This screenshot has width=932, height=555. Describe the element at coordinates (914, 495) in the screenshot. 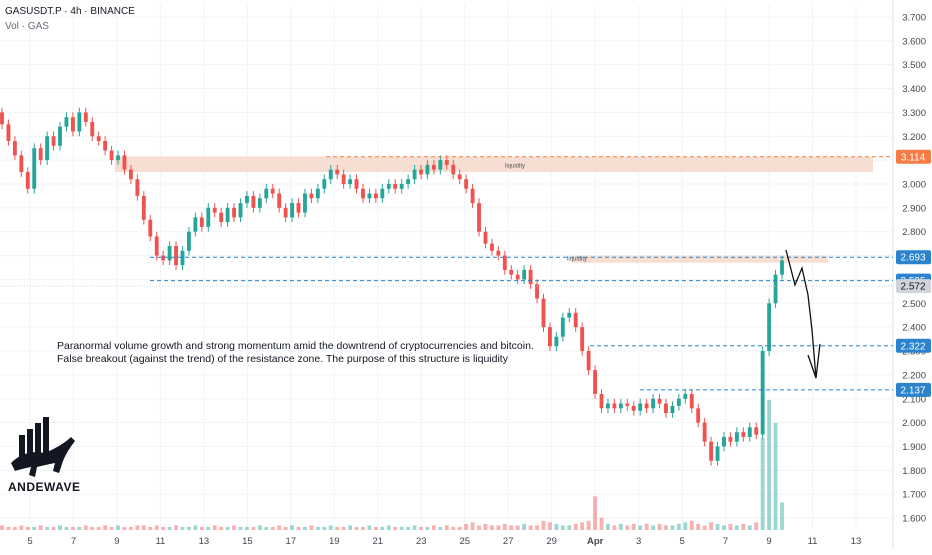

I see `y-tick-label: 1.700` at that location.